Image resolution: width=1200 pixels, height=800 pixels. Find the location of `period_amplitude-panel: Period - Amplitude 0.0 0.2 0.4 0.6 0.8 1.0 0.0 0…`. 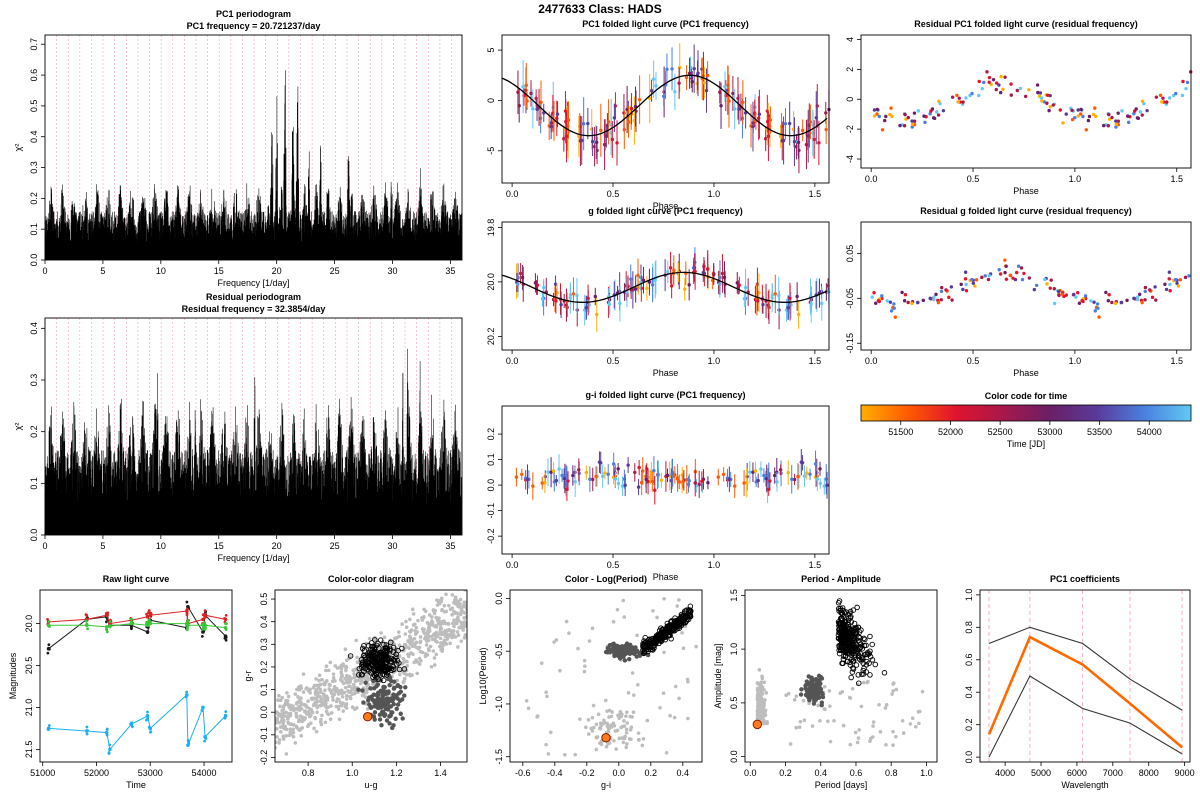

period_amplitude-panel: Period - Amplitude 0.0 0.2 0.4 0.6 0.8 1.0 0.0 0… is located at coordinates (825, 682).